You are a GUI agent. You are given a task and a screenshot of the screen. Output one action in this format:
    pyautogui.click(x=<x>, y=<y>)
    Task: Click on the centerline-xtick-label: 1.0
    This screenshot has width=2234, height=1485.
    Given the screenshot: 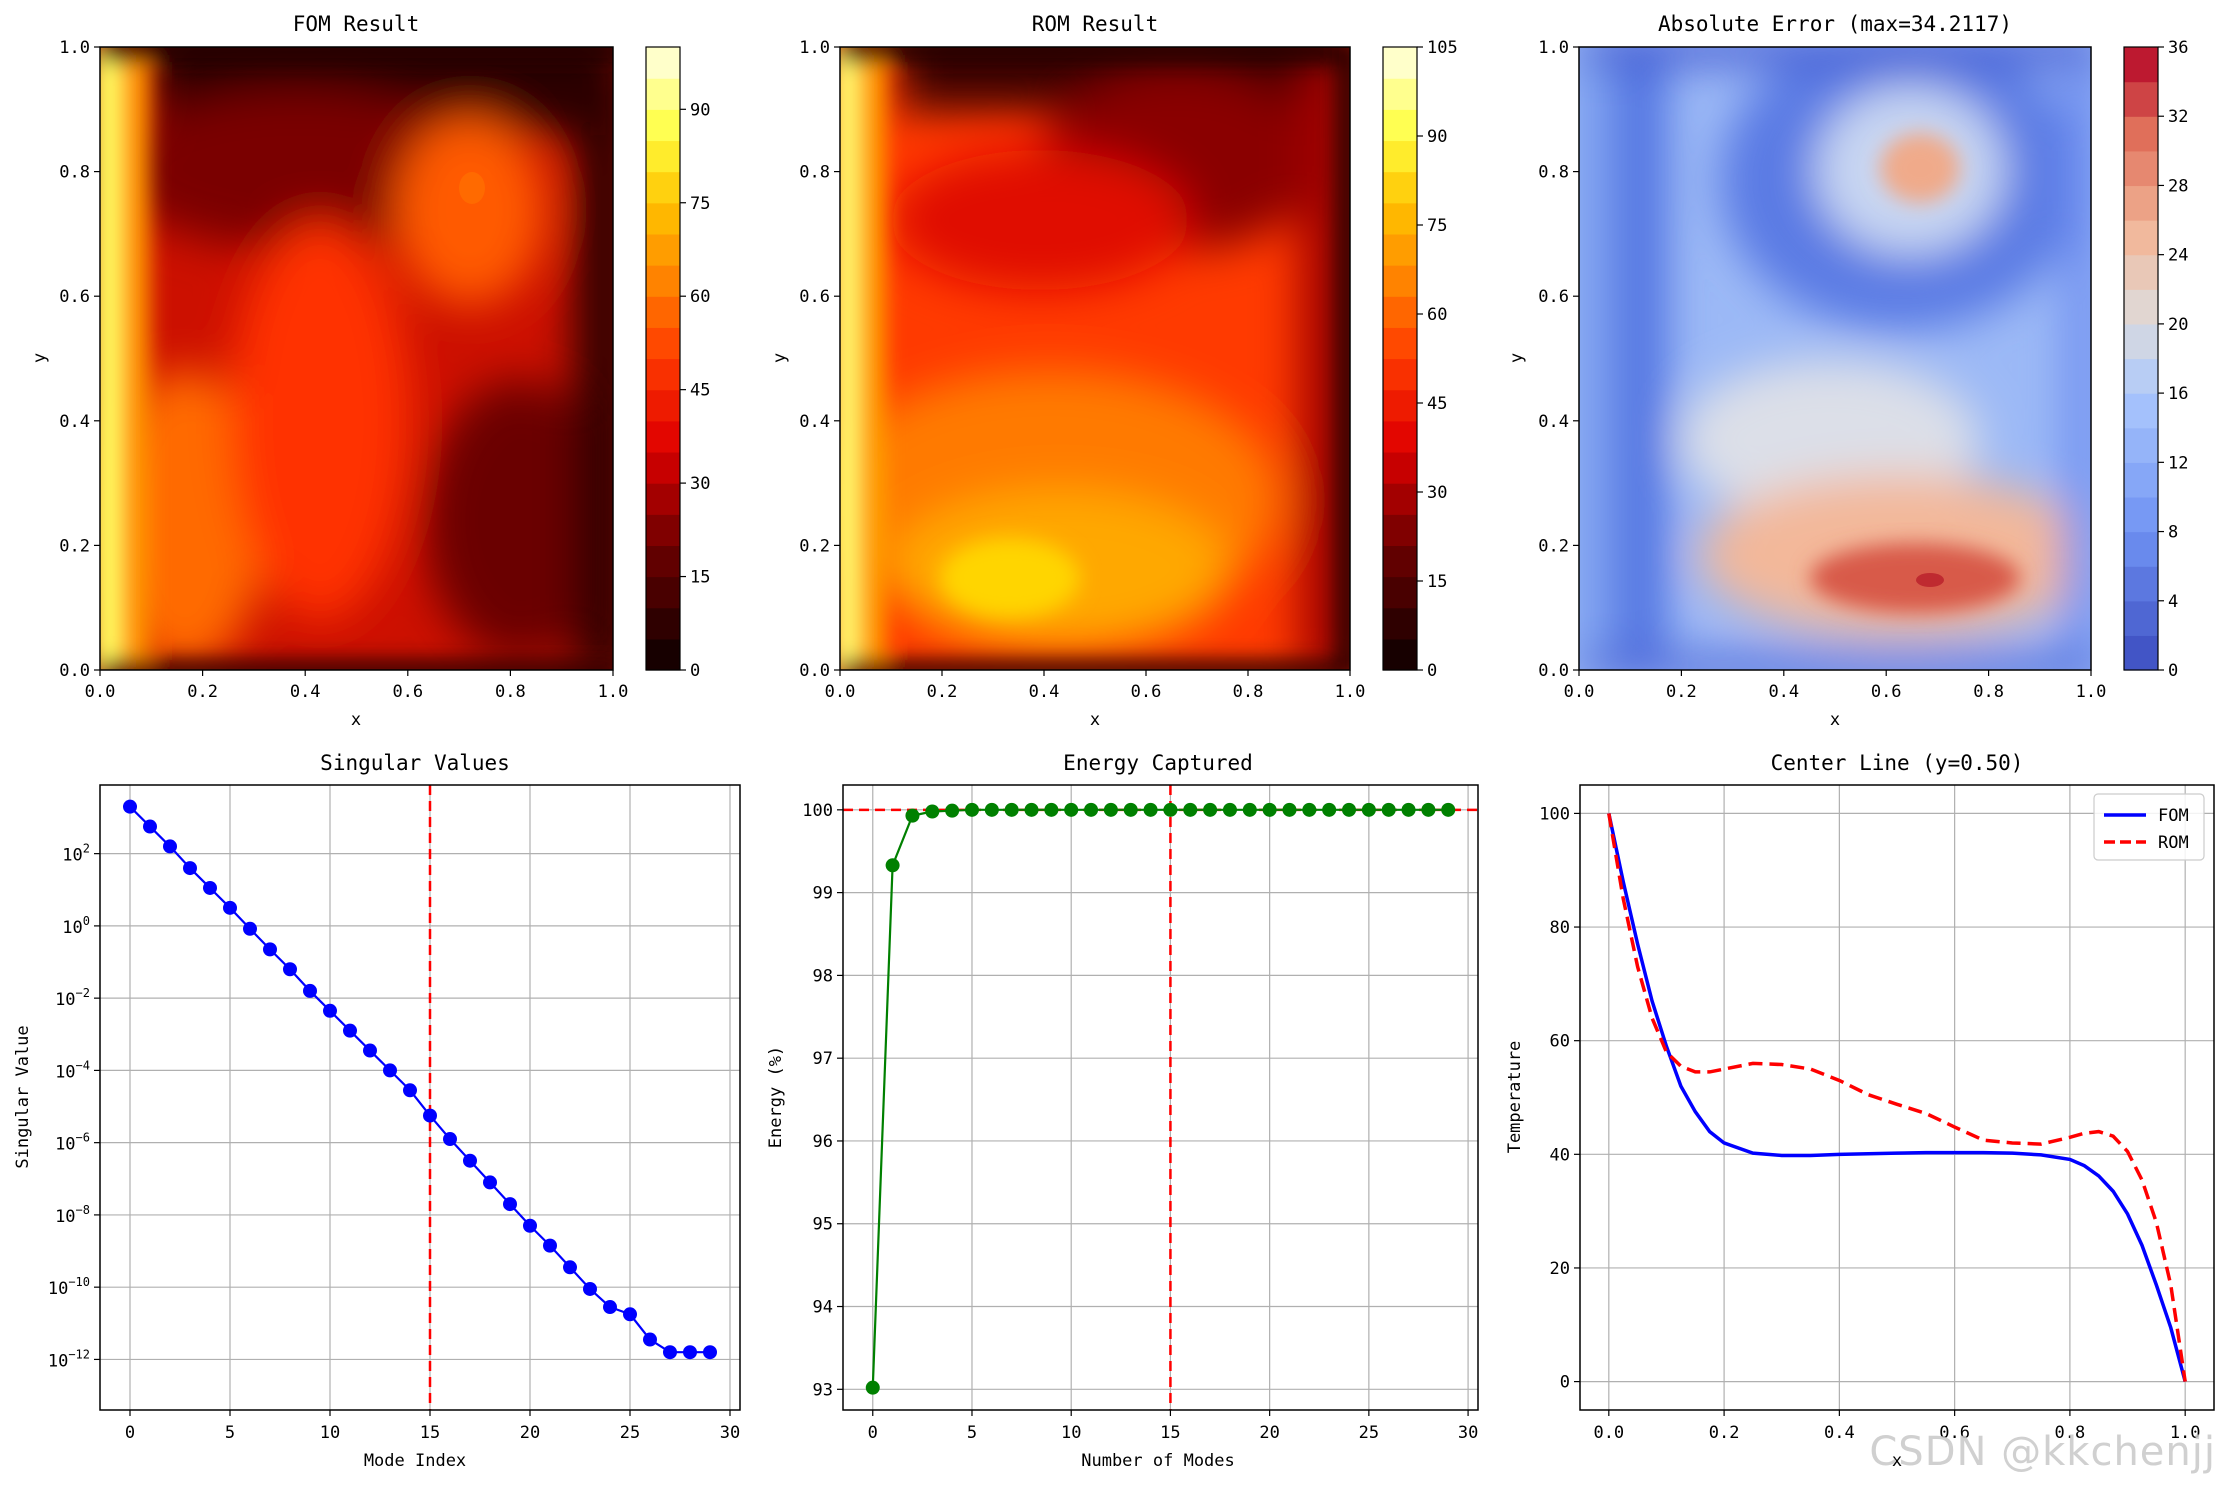 What is the action you would take?
    pyautogui.click(x=2185, y=1433)
    